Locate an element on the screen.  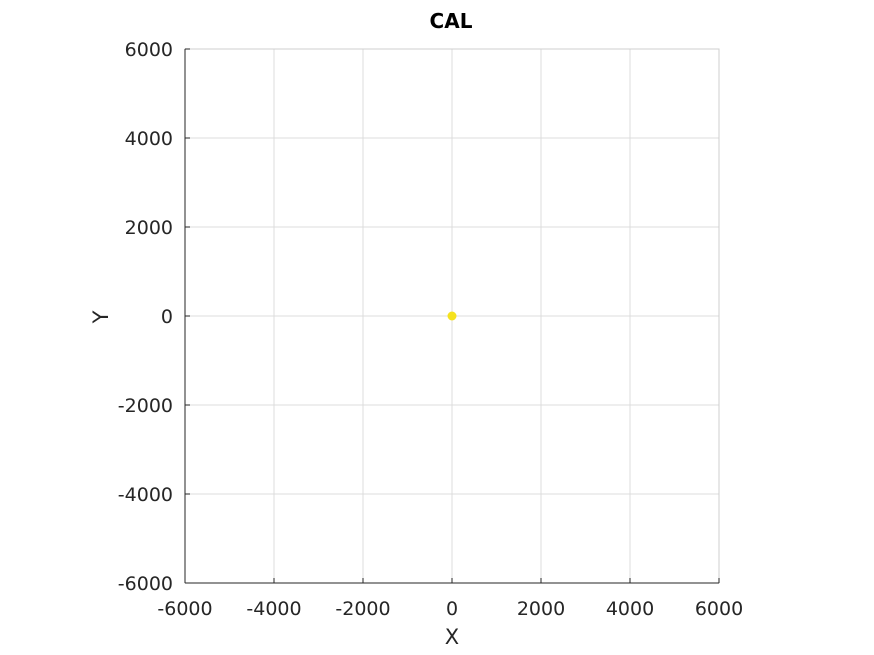
data-points is located at coordinates (452, 316).